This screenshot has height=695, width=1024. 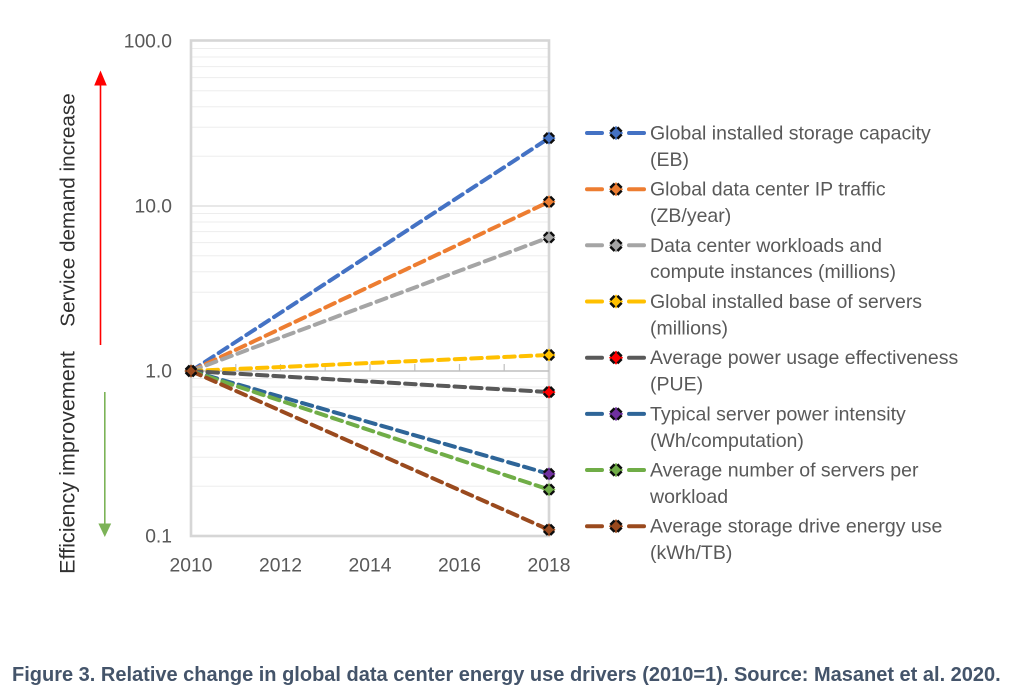 What do you see at coordinates (67, 462) in the screenshot?
I see `svg-text: Efficiency improvement` at bounding box center [67, 462].